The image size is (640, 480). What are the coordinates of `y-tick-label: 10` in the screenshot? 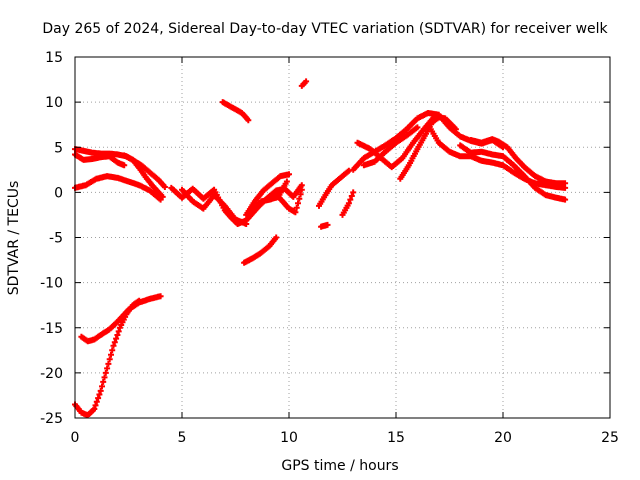 It's located at (54, 103).